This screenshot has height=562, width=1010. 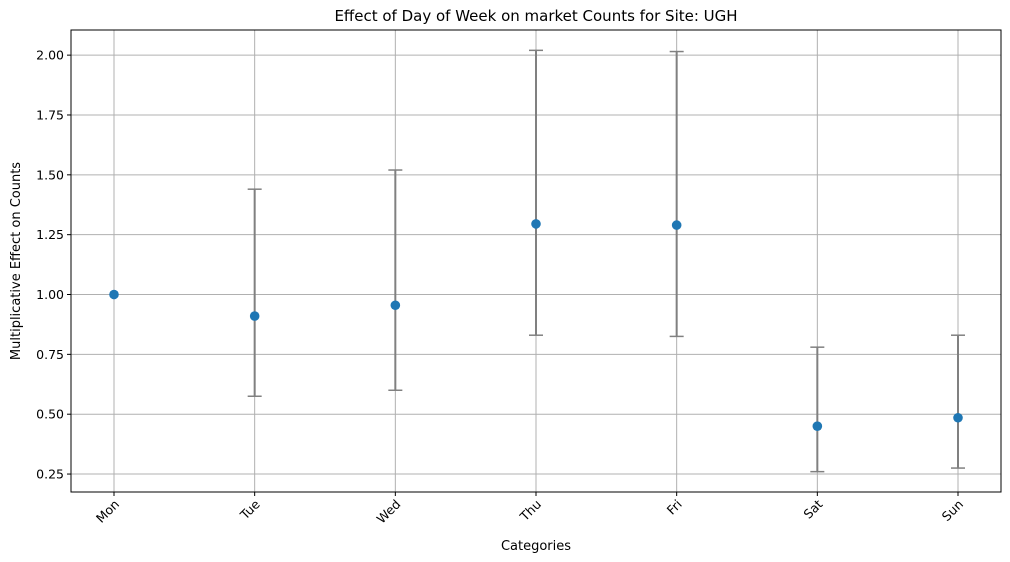 I want to click on x-tick-label: Fri, so click(x=674, y=507).